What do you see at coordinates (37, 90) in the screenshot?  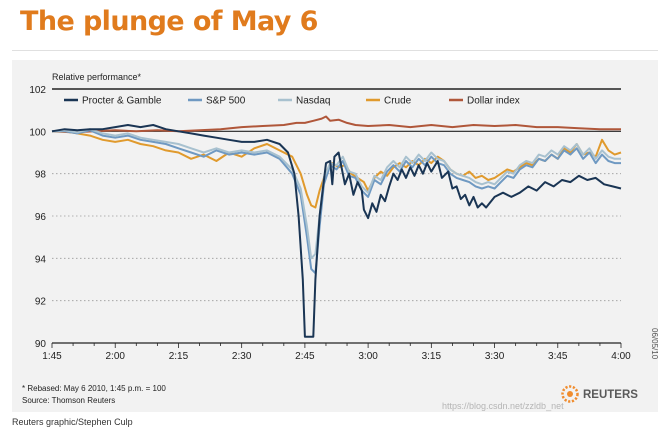 I see `y-tick-label: 102` at bounding box center [37, 90].